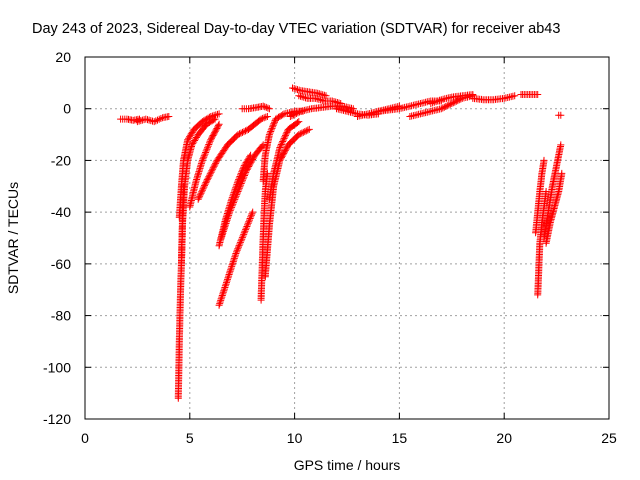 Image resolution: width=640 pixels, height=480 pixels. What do you see at coordinates (67, 109) in the screenshot?
I see `y-tick-label: 0` at bounding box center [67, 109].